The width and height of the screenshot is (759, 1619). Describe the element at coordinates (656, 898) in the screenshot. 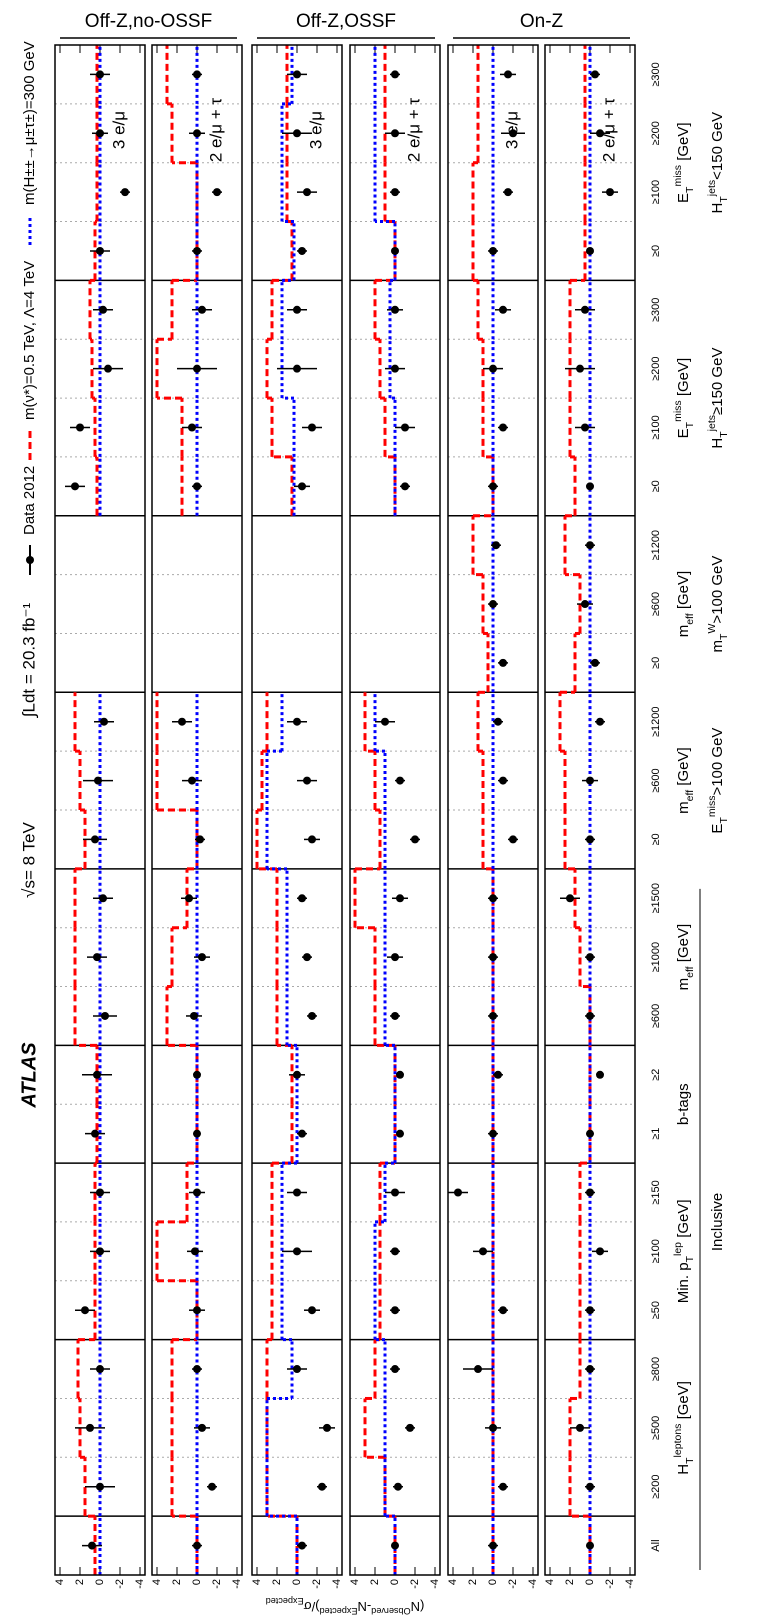

I see `x-tick-label: ≥1500` at that location.